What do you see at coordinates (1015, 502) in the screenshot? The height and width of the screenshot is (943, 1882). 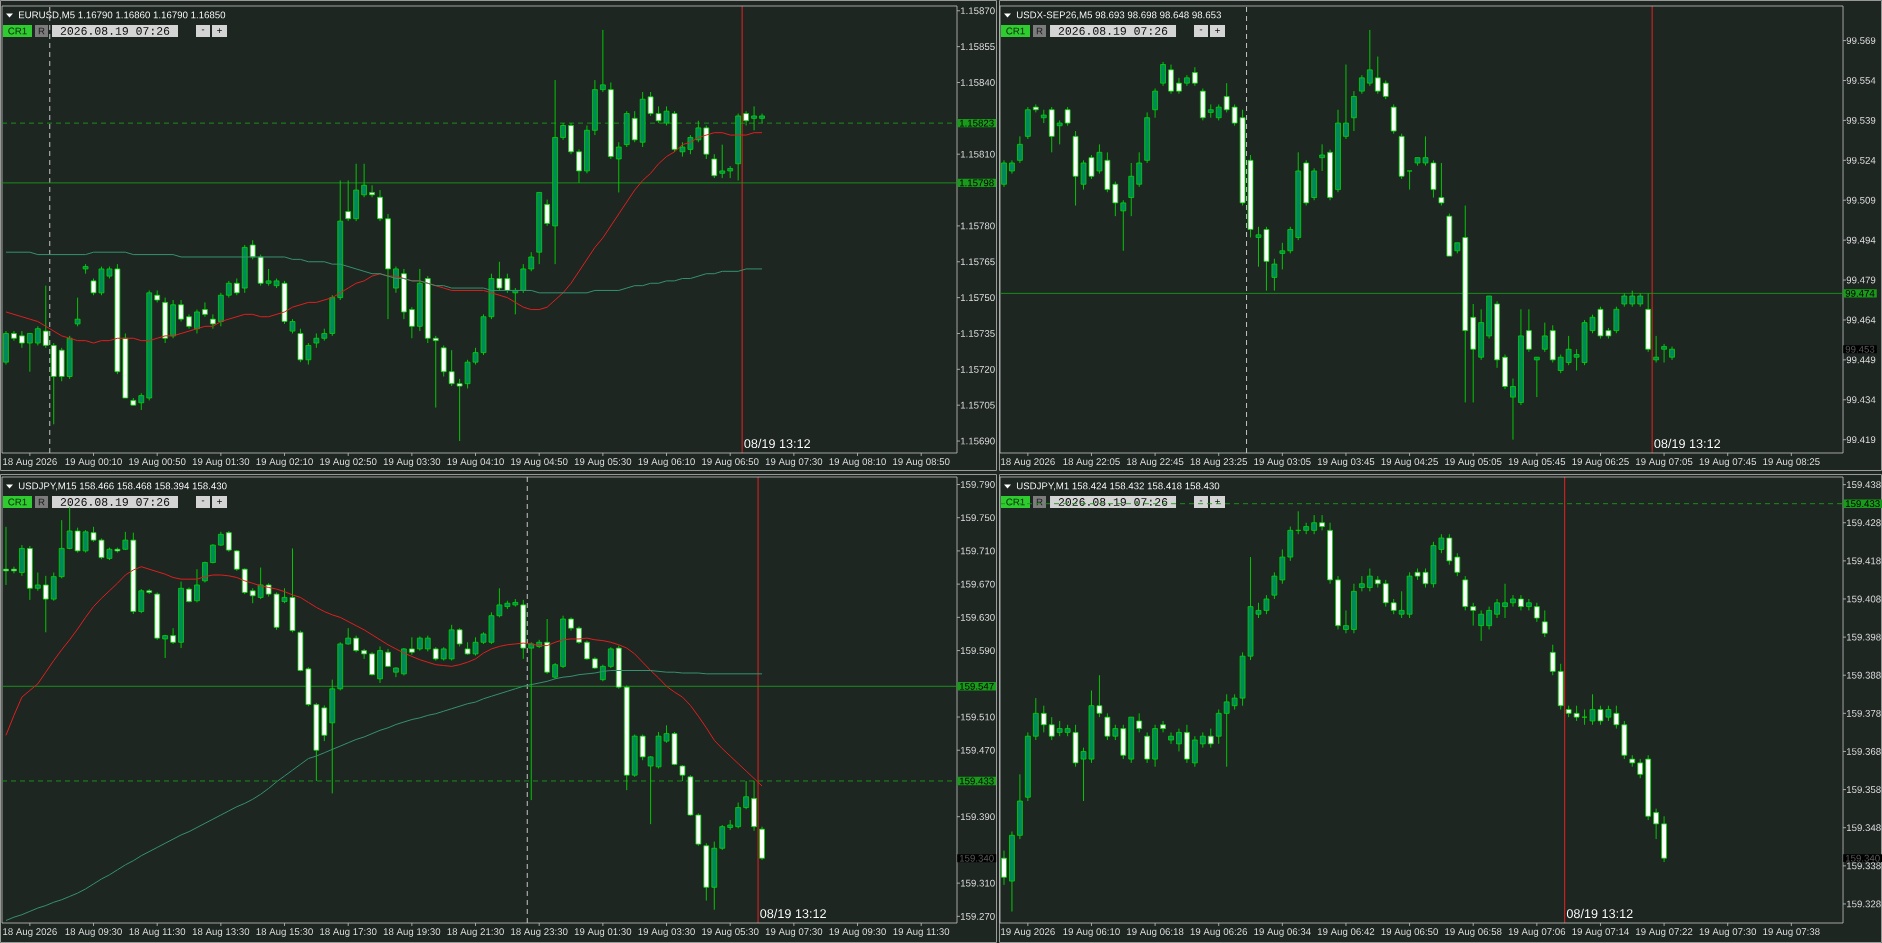 I see `annotation: CR1` at bounding box center [1015, 502].